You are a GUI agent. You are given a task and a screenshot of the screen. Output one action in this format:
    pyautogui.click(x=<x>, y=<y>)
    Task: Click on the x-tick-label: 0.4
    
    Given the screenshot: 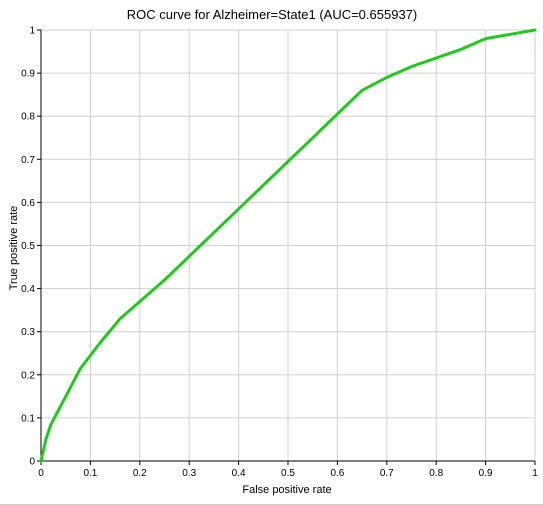 What is the action you would take?
    pyautogui.click(x=239, y=473)
    